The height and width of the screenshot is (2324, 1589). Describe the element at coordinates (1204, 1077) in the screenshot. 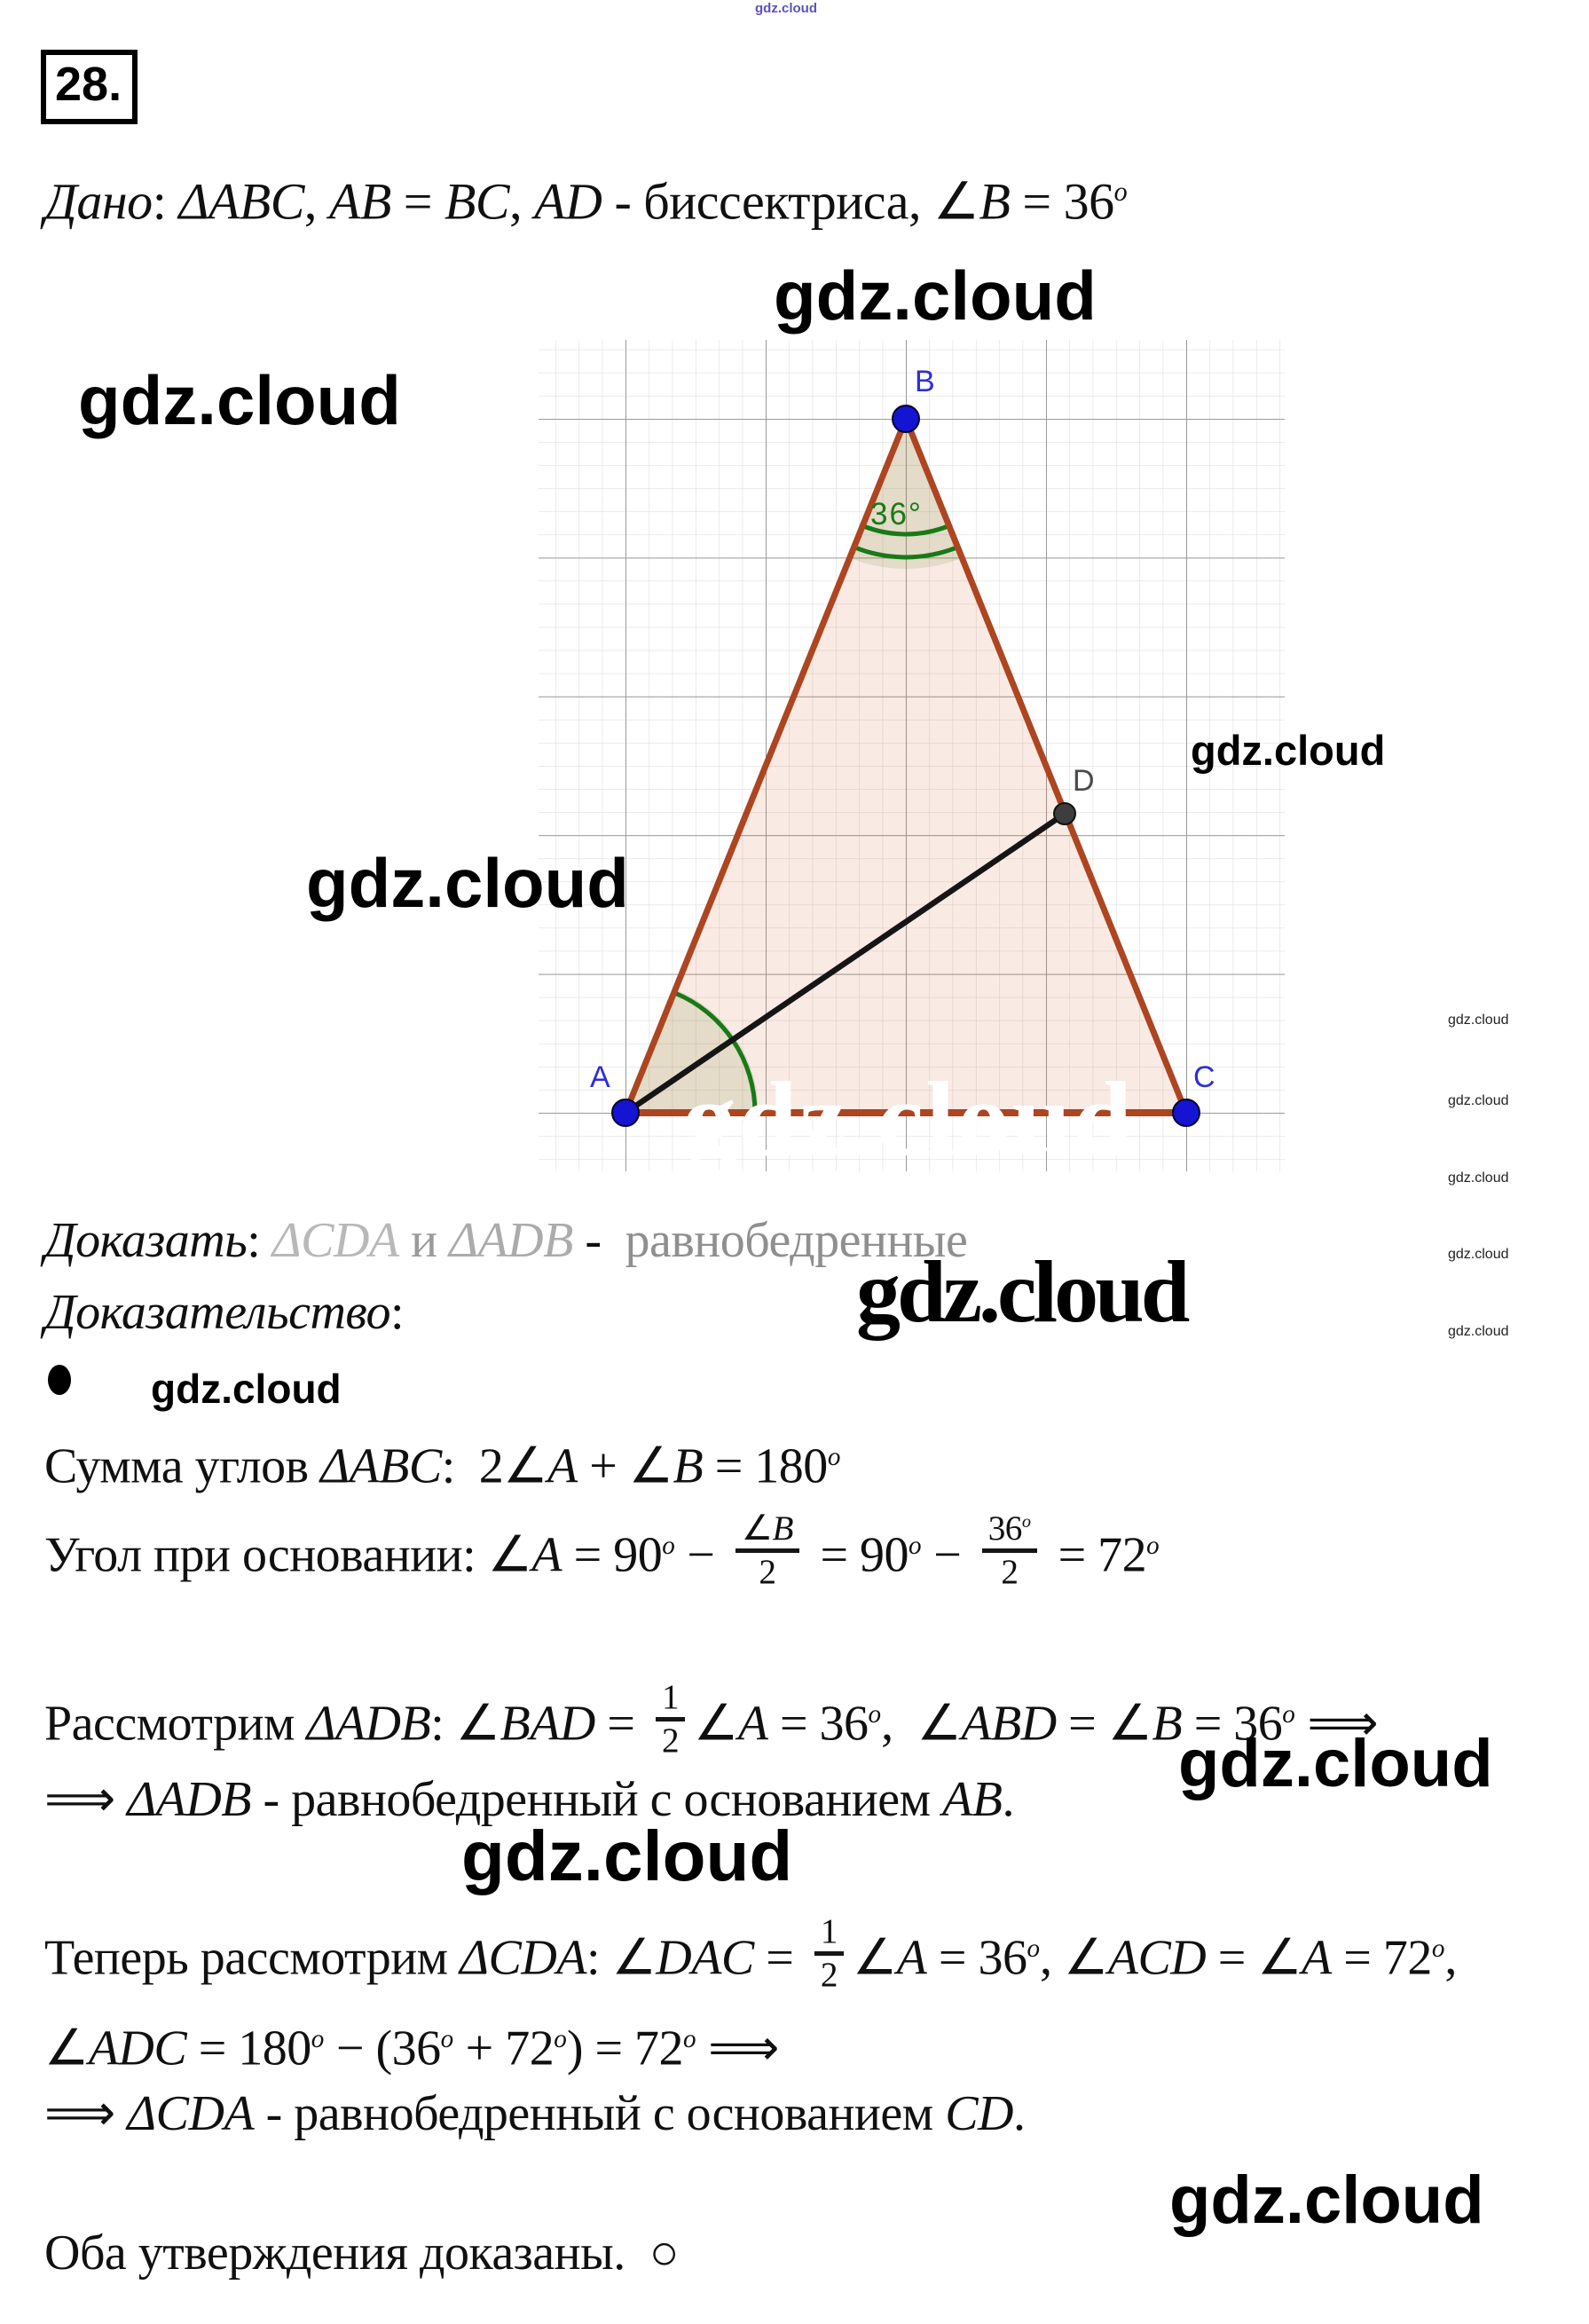

I see `label-c: C` at that location.